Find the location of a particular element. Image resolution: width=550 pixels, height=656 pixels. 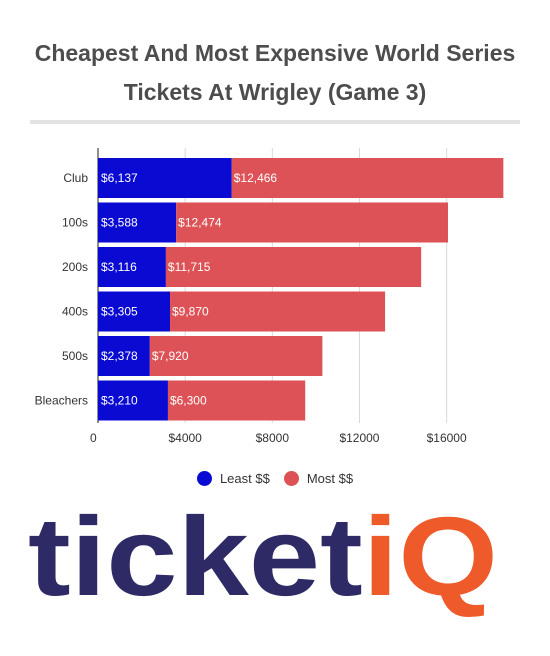

legend-swatch-least is located at coordinates (204, 478).